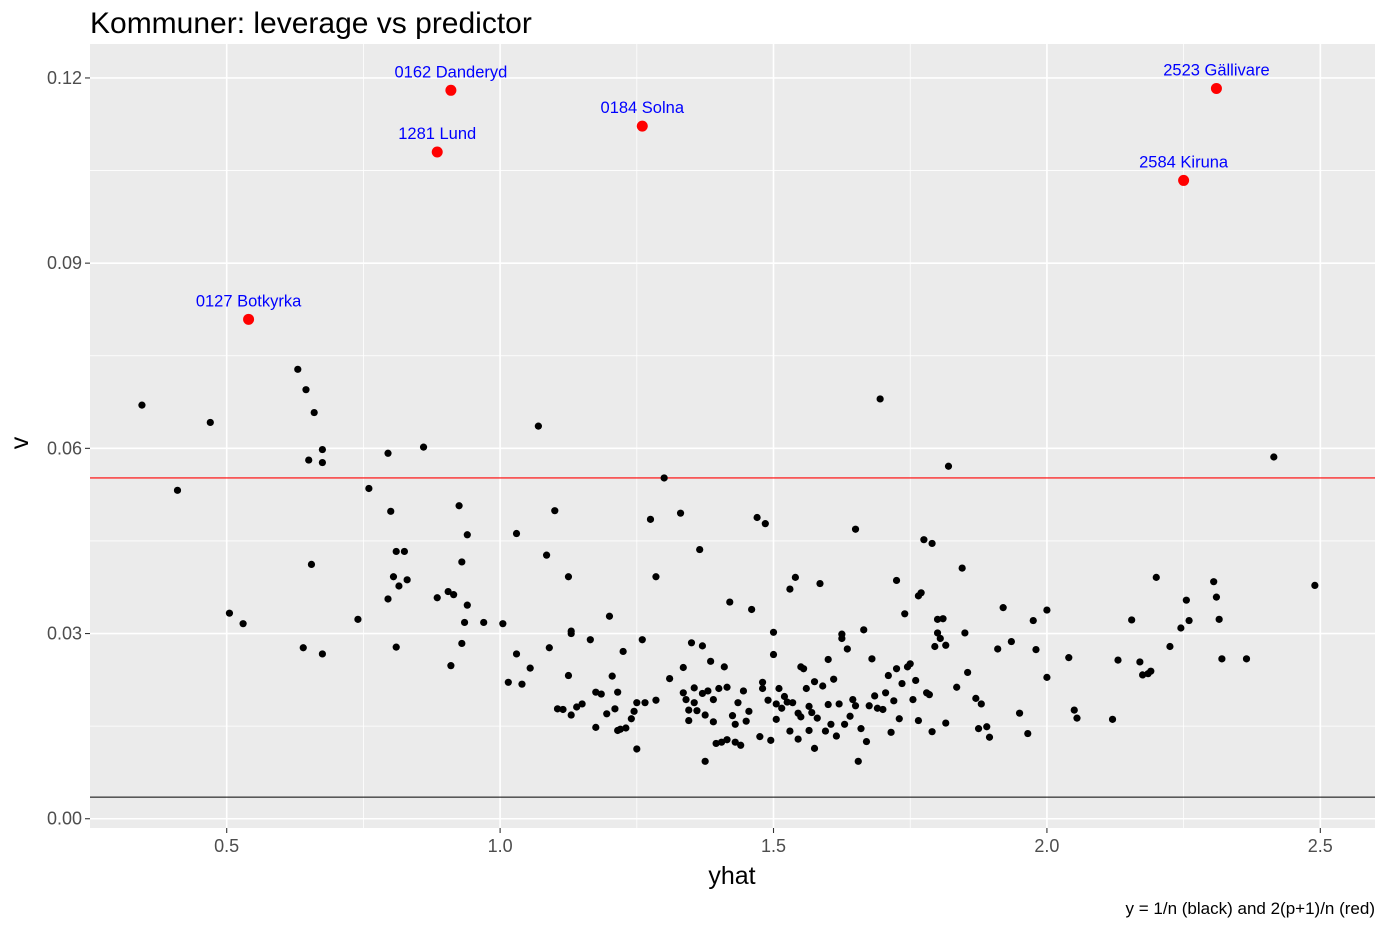 The width and height of the screenshot is (1385, 926). I want to click on x-axis: 0.5 1.0 1.5 2.0 2.5, so click(773, 842).